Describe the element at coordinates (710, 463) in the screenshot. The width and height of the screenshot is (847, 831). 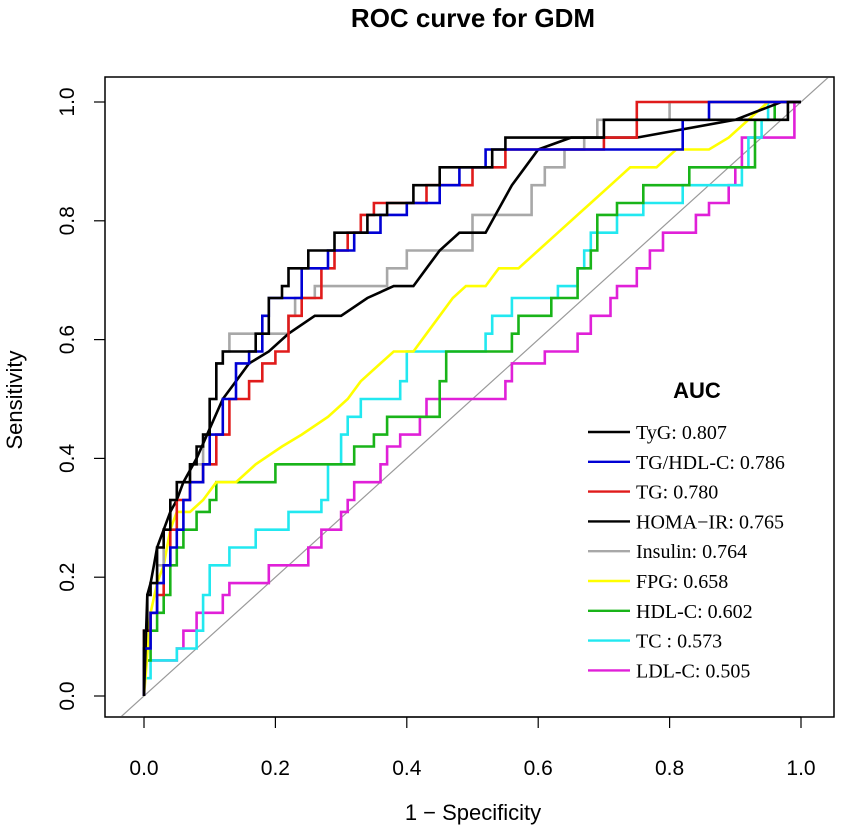
I see `legend-label: TG/HDL-C: 0.786` at that location.